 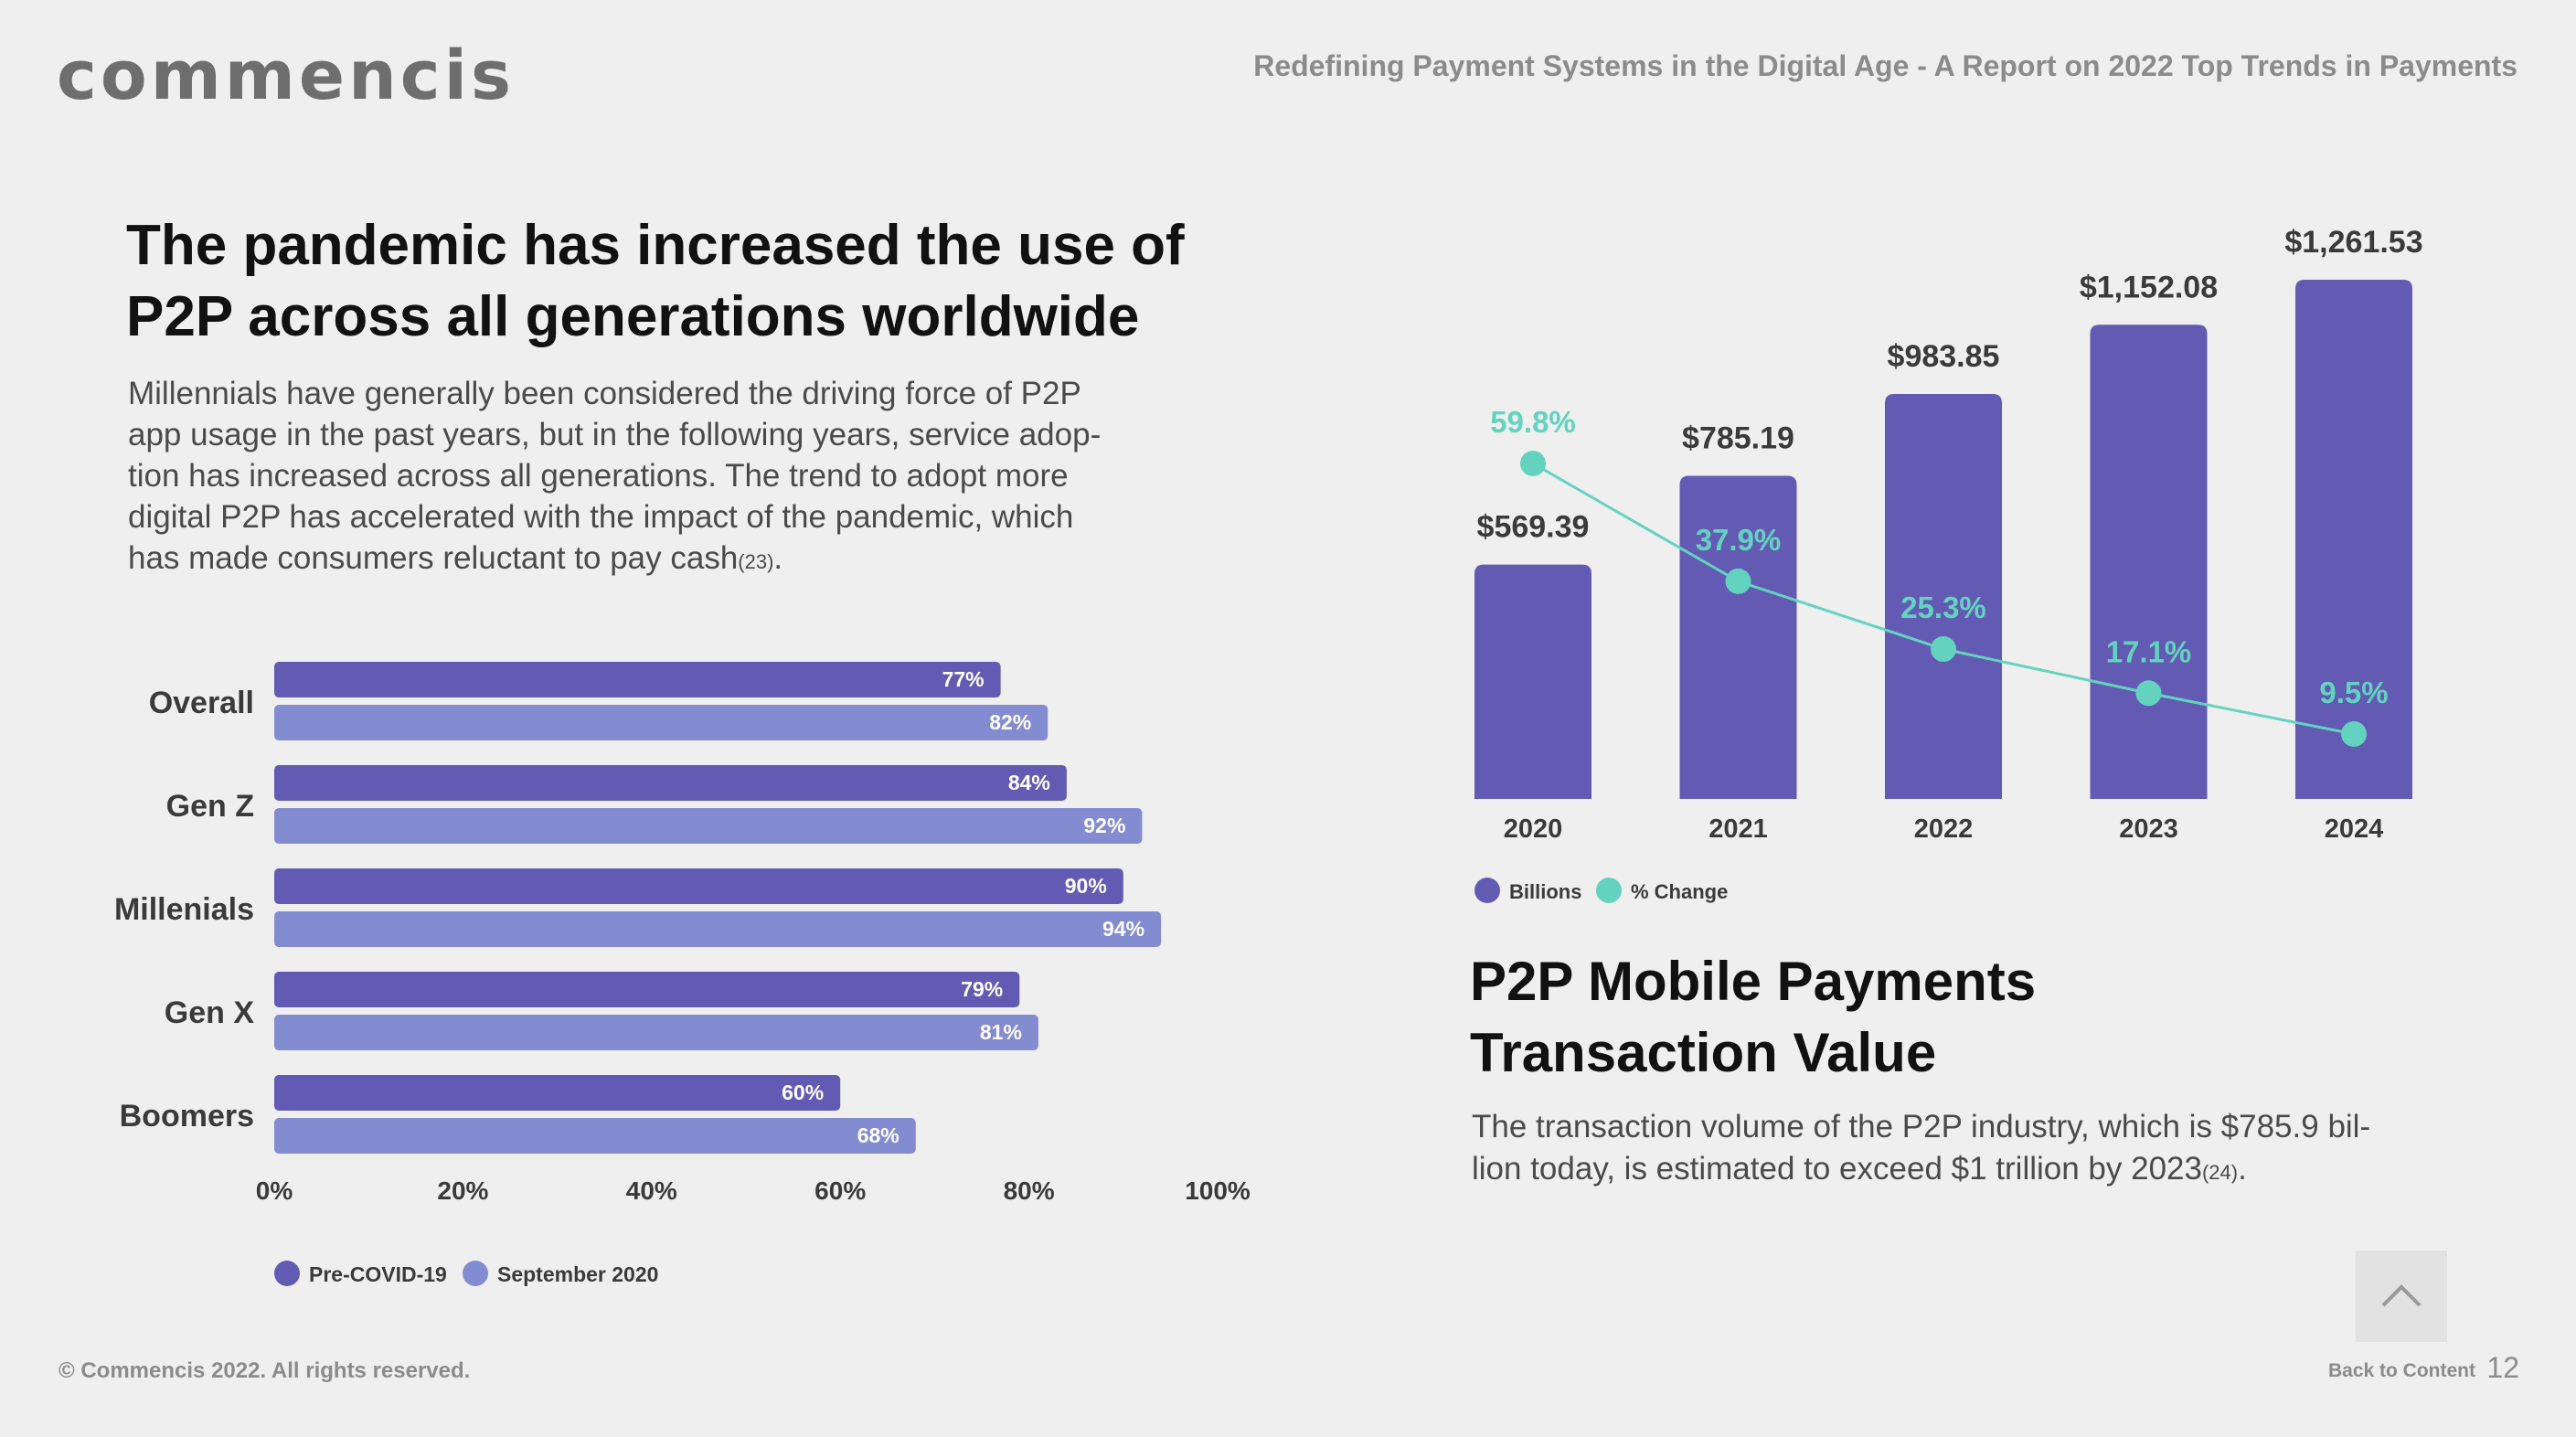 What do you see at coordinates (210, 806) in the screenshot?
I see `category-label: Gen Z` at bounding box center [210, 806].